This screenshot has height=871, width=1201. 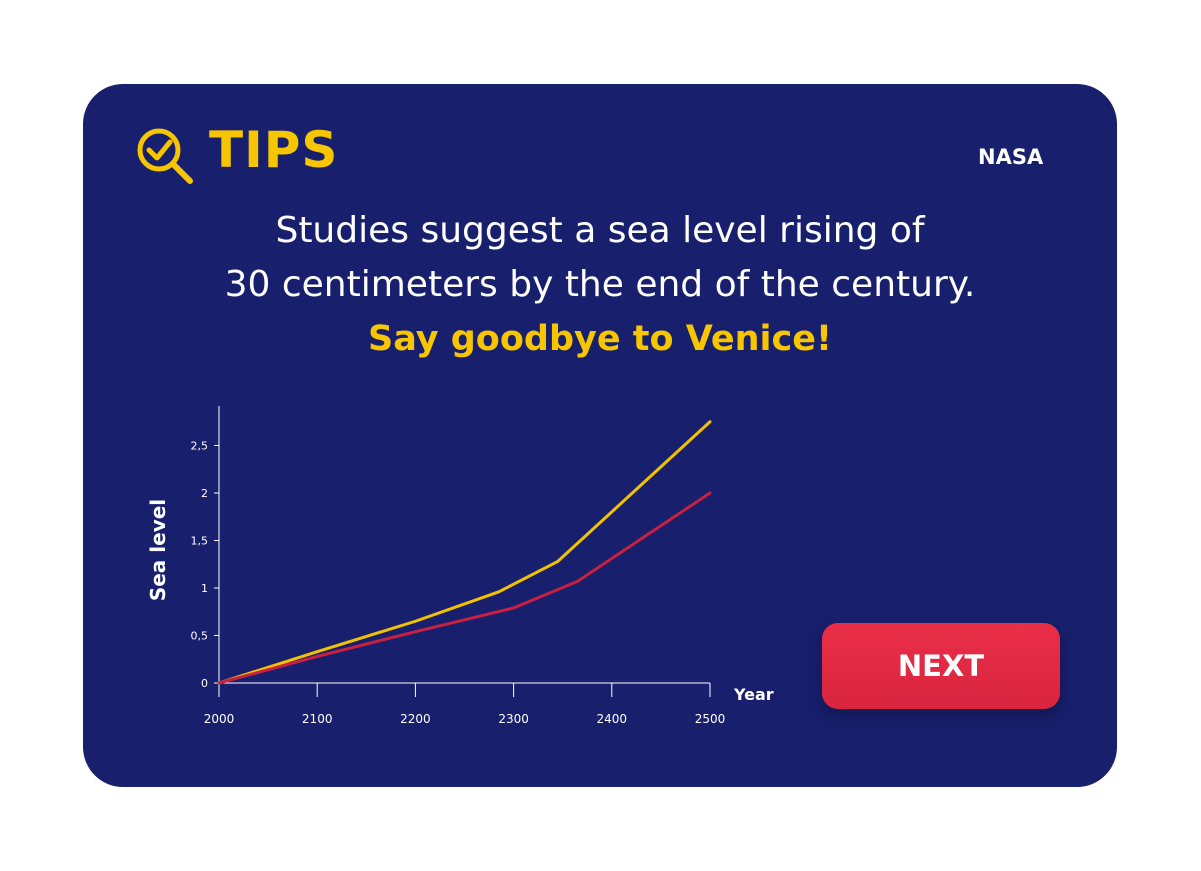 What do you see at coordinates (204, 493) in the screenshot?
I see `y-tick-label: 2` at bounding box center [204, 493].